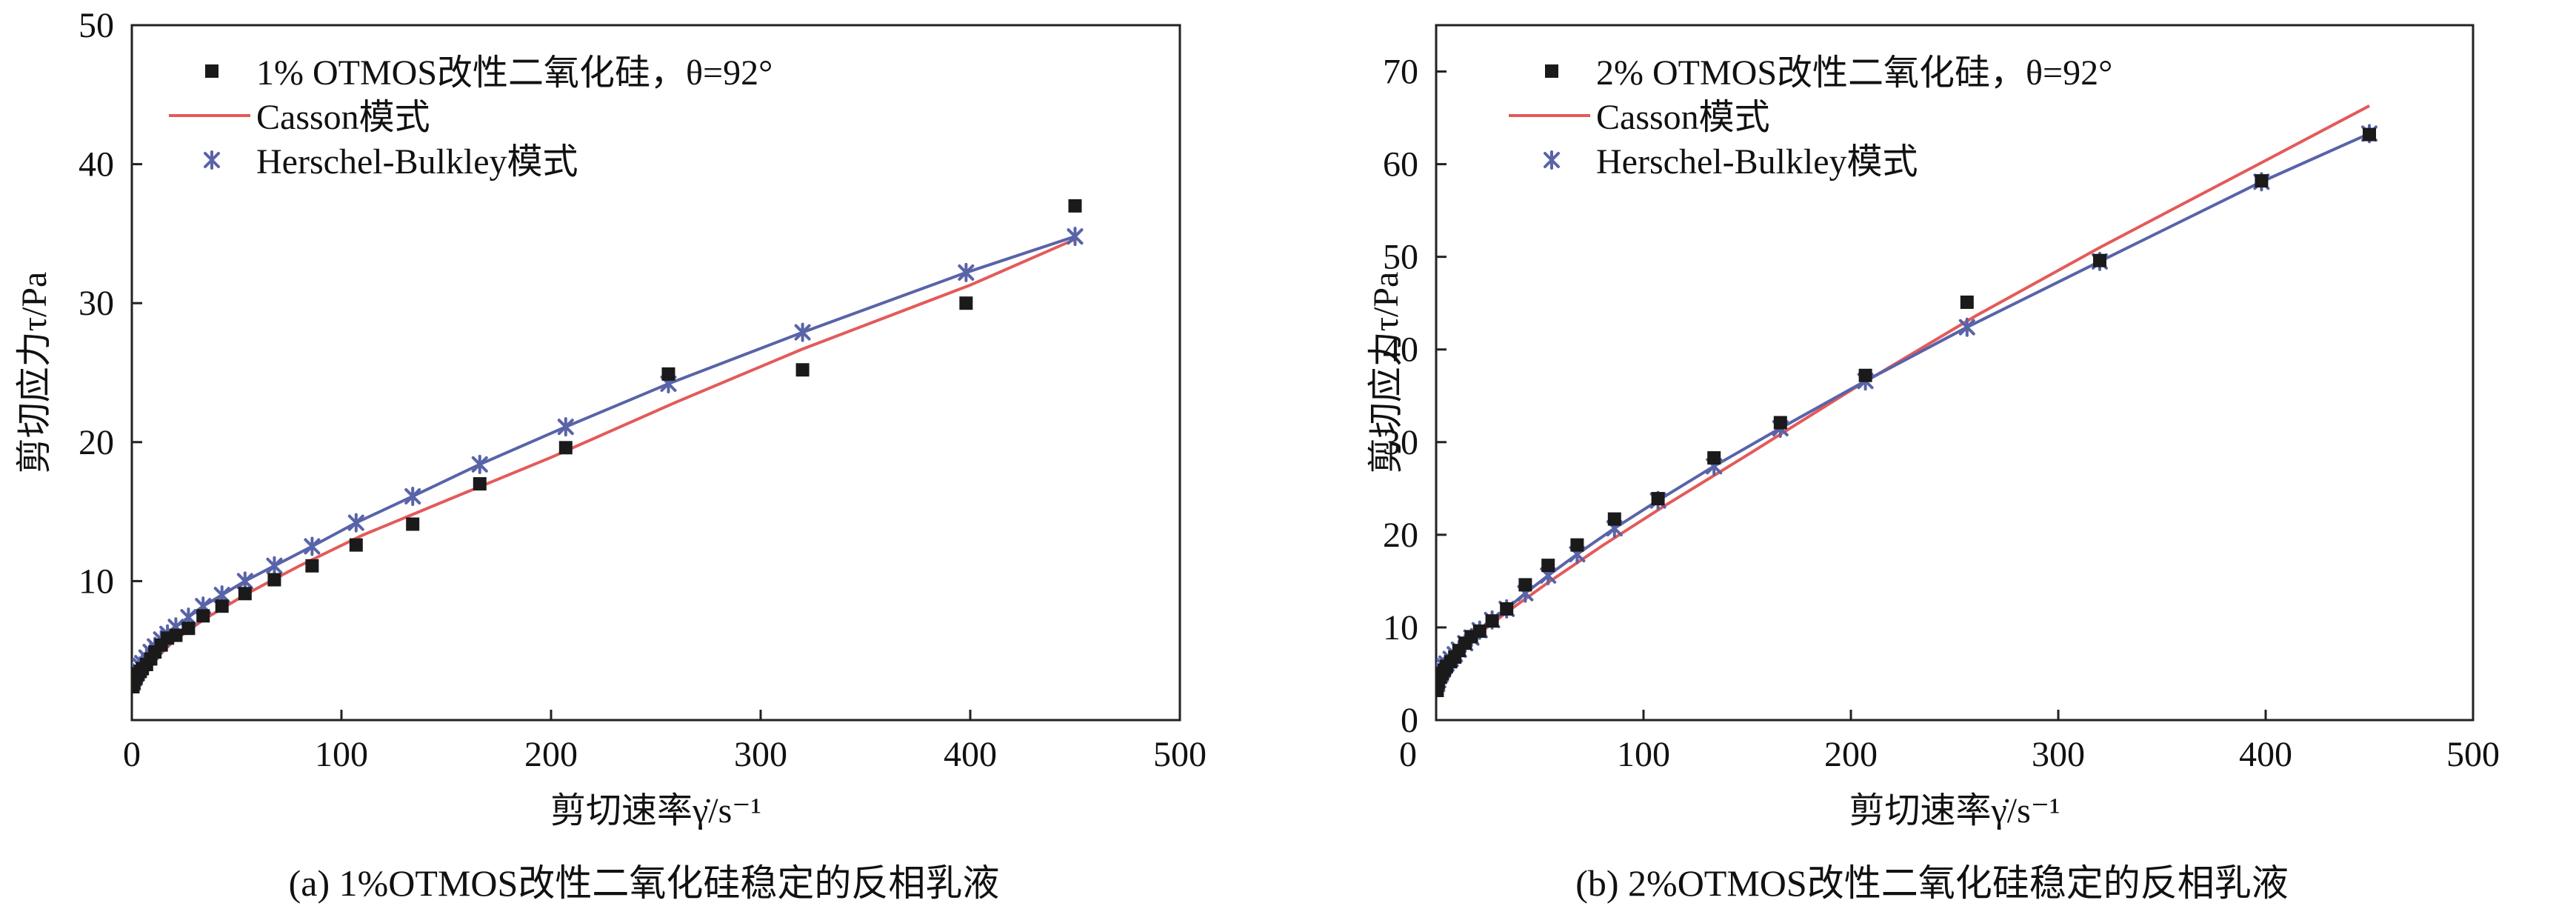 The width and height of the screenshot is (2576, 909). I want to click on legend-hb-marker, so click(212, 160).